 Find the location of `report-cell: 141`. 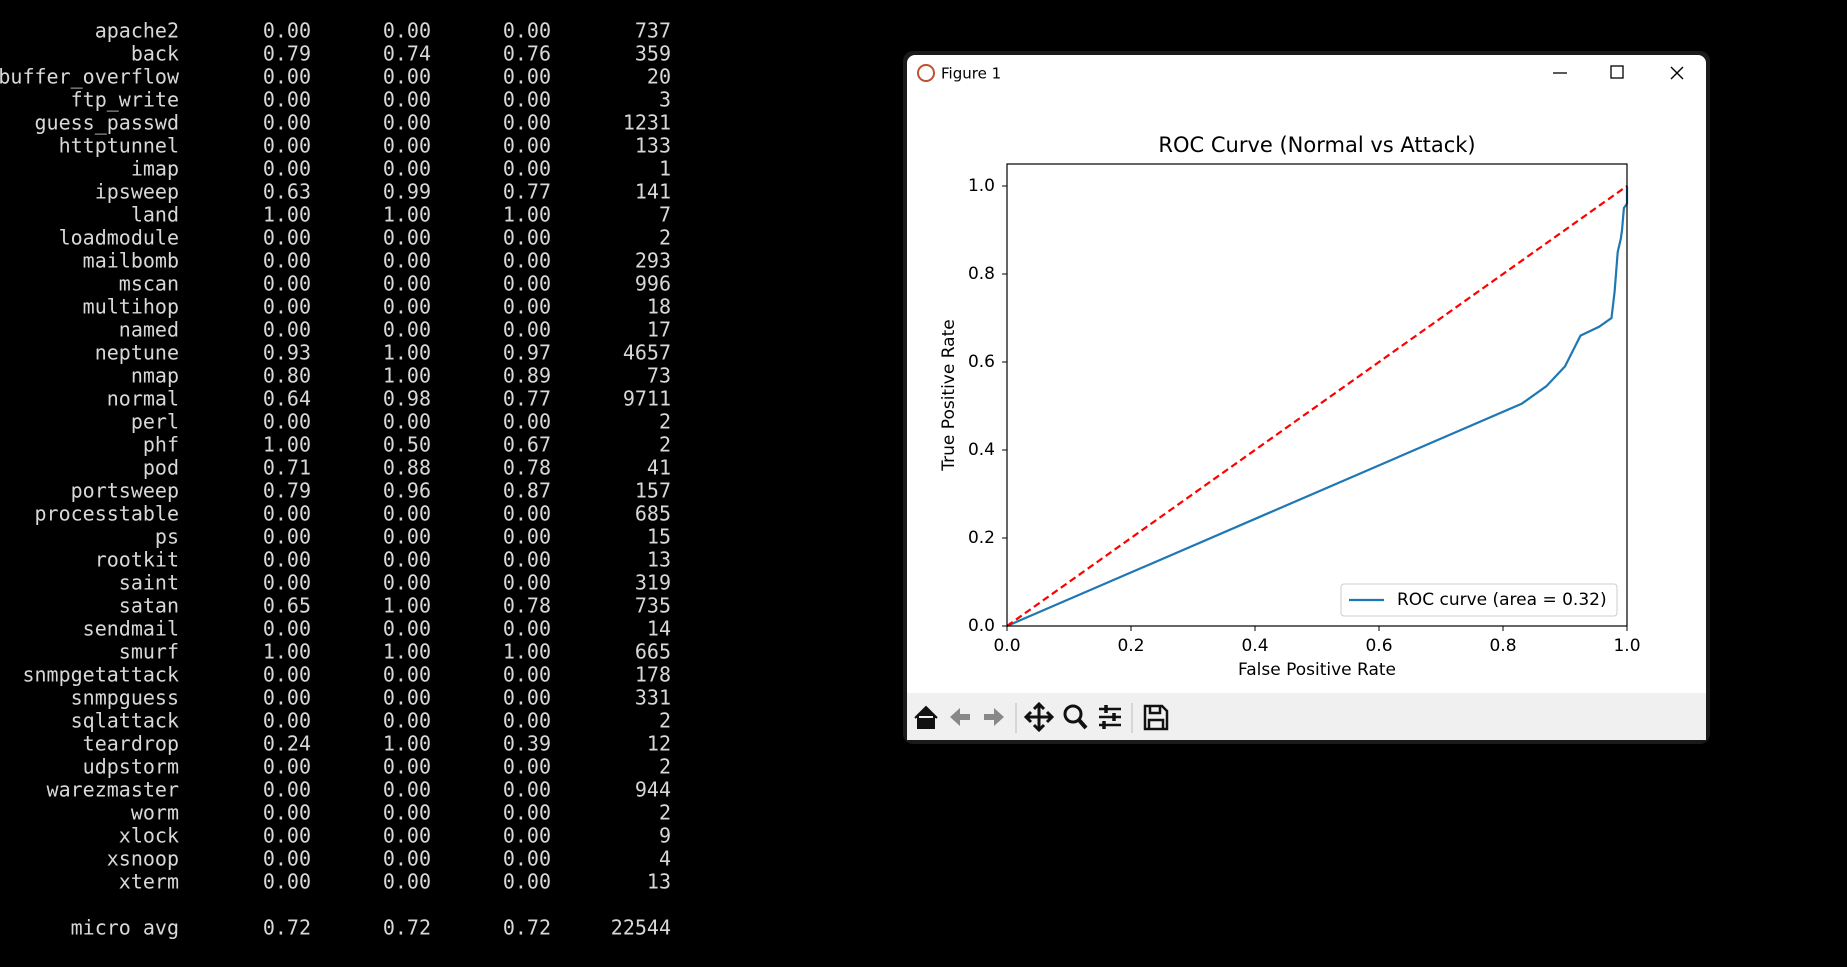

report-cell: 141 is located at coordinates (653, 191).